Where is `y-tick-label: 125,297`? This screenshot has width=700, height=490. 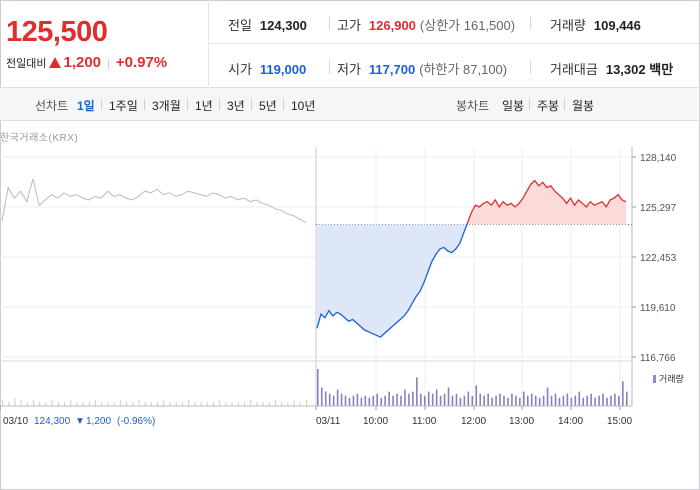 y-tick-label: 125,297 is located at coordinates (658, 208).